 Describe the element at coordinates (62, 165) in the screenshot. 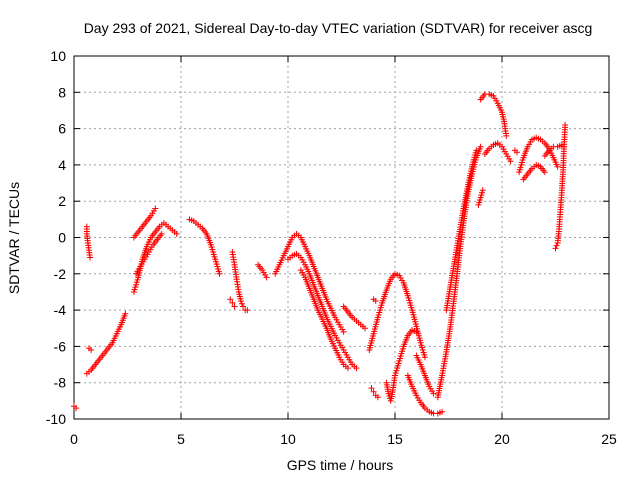

I see `y-tick-label: 4` at that location.